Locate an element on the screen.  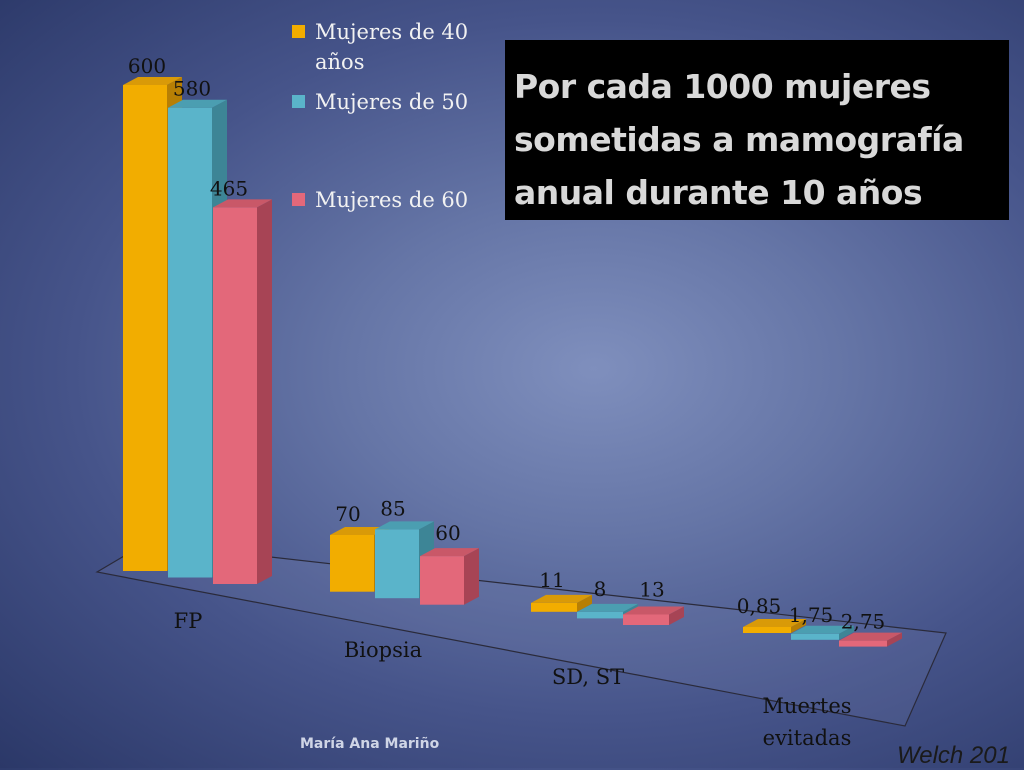
value-label-0-2: 465 is located at coordinates (229, 188).